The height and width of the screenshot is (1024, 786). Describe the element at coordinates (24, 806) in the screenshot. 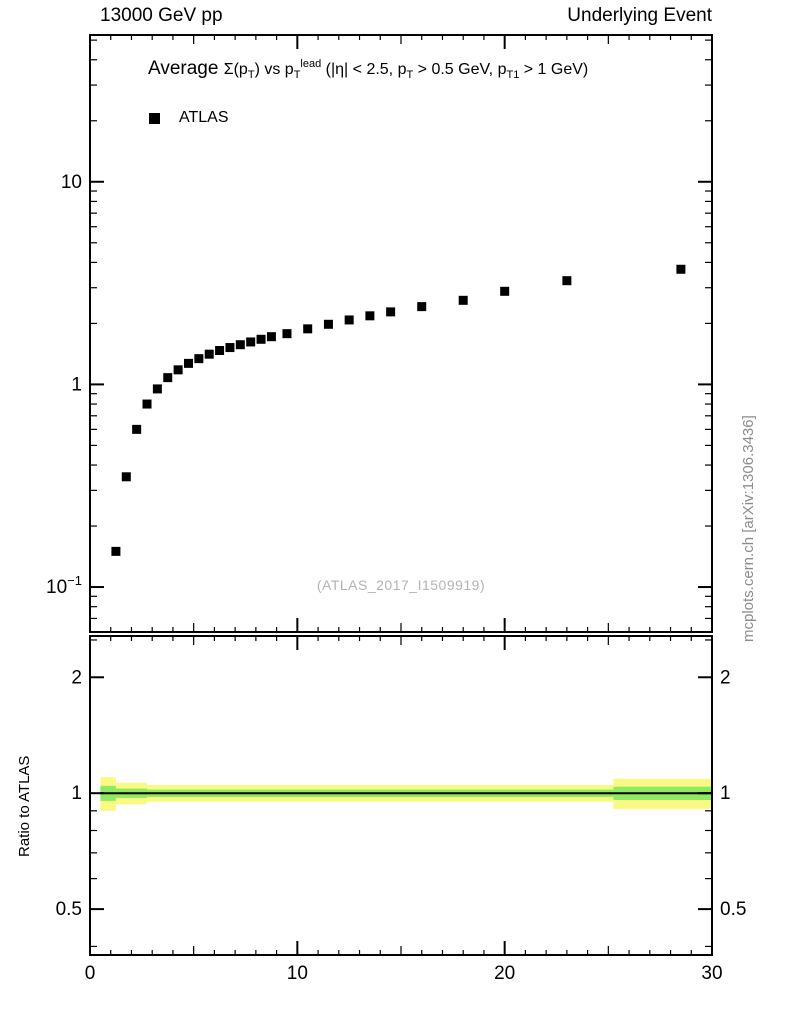

I see `ratio-axis-label: Ratio to ATLAS` at that location.